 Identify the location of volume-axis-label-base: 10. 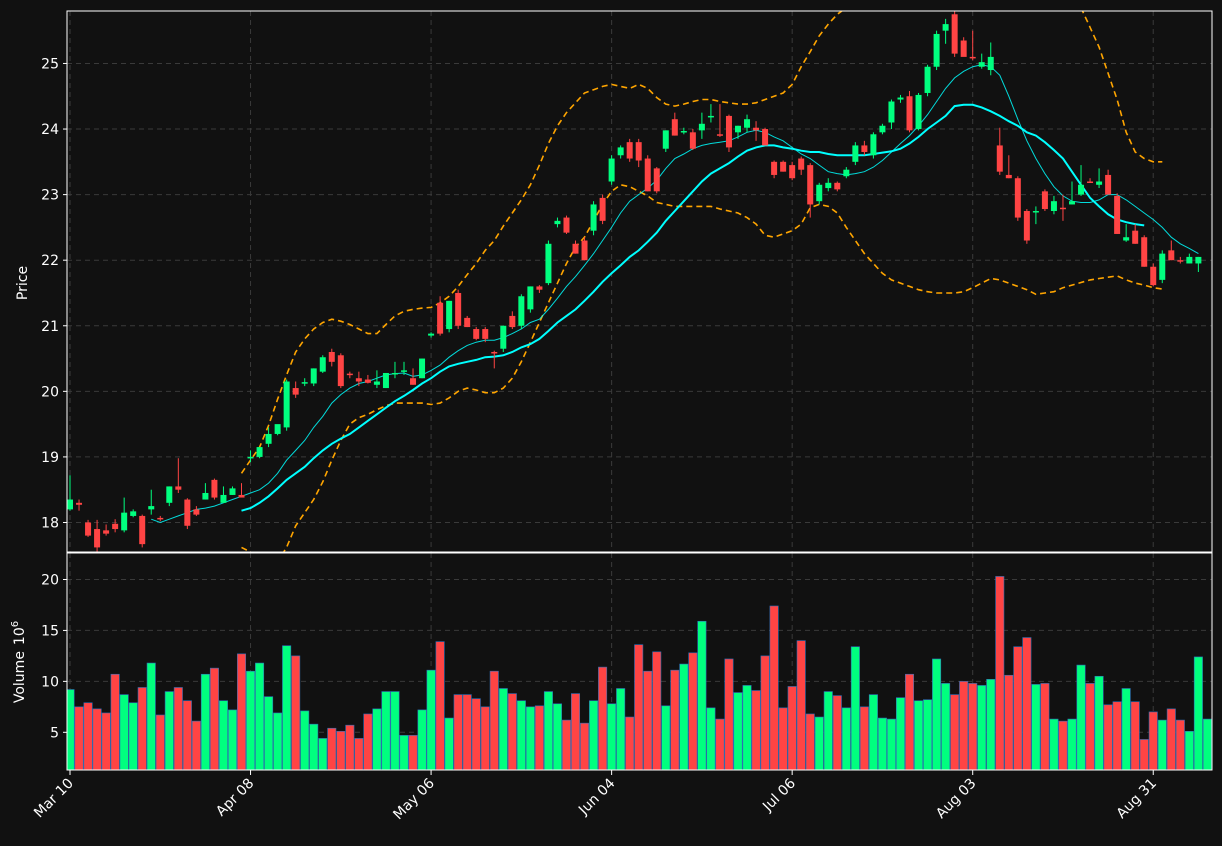
(20, 636).